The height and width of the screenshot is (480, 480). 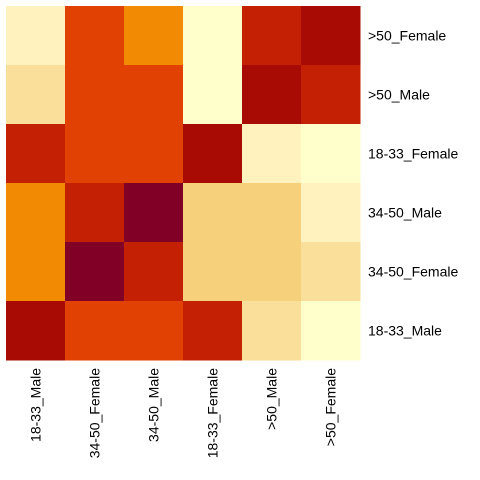 I want to click on row-tick-label: >50_Male, so click(x=399, y=95).